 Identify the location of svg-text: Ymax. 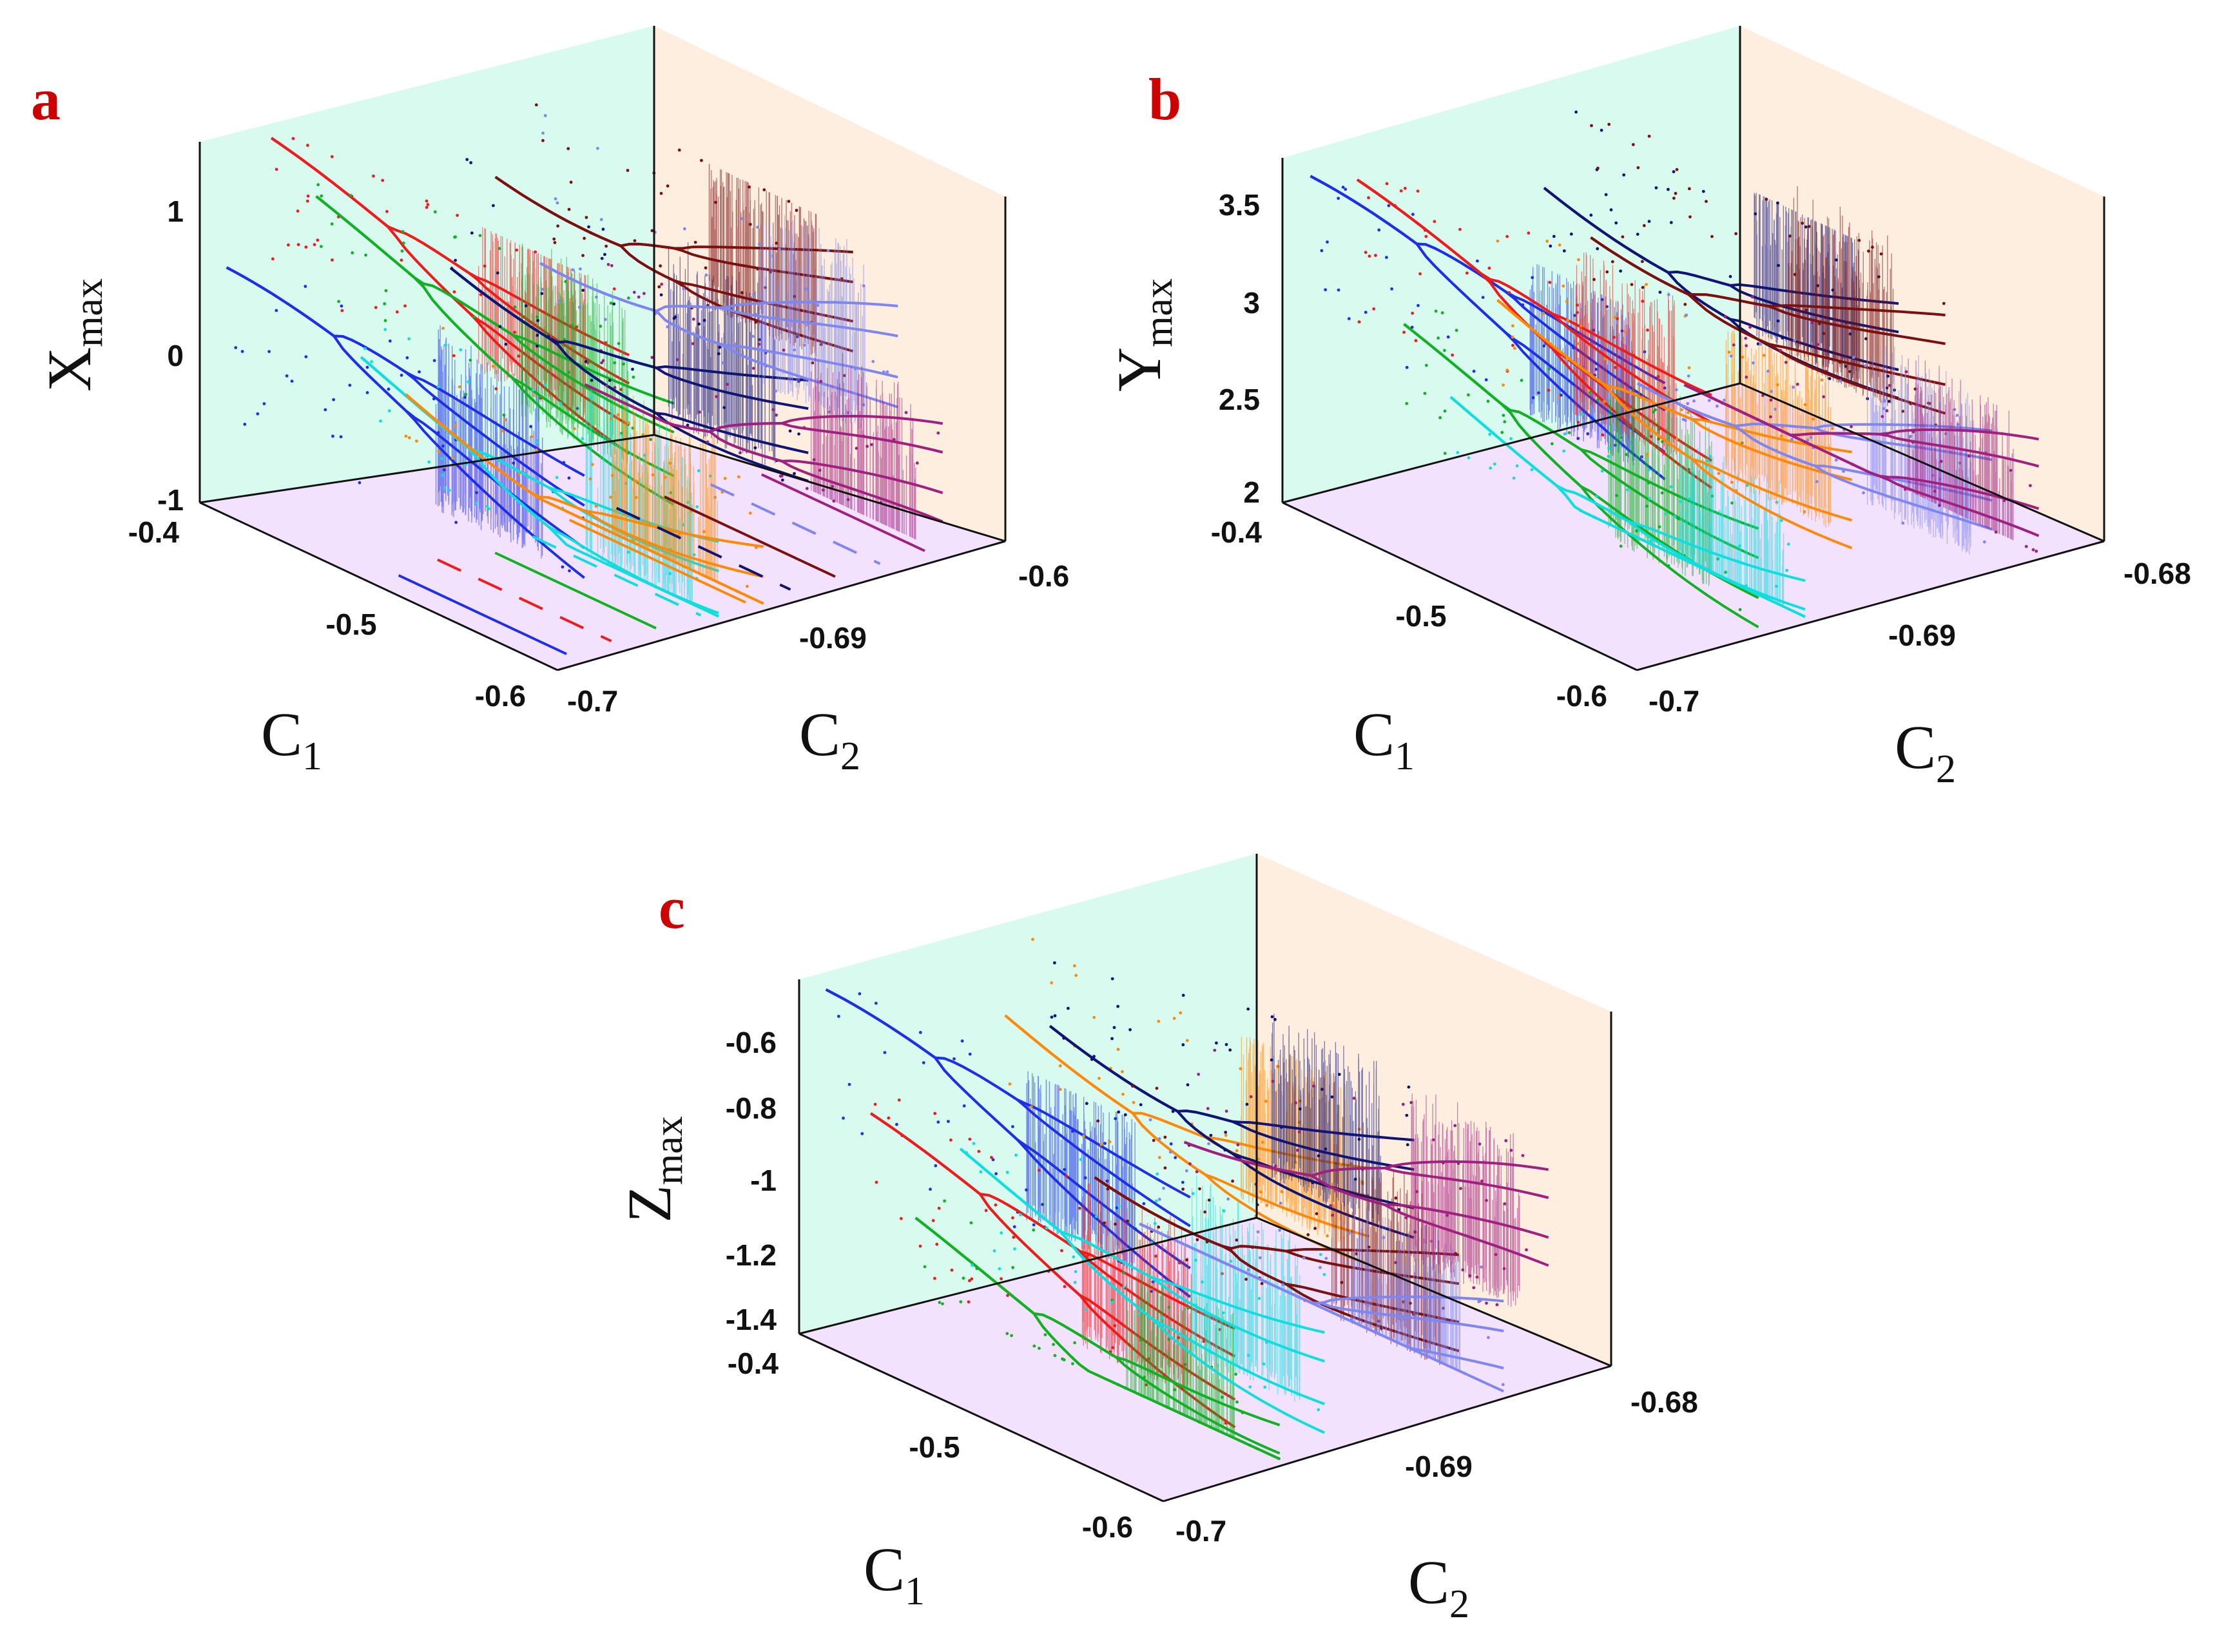
(1143, 335).